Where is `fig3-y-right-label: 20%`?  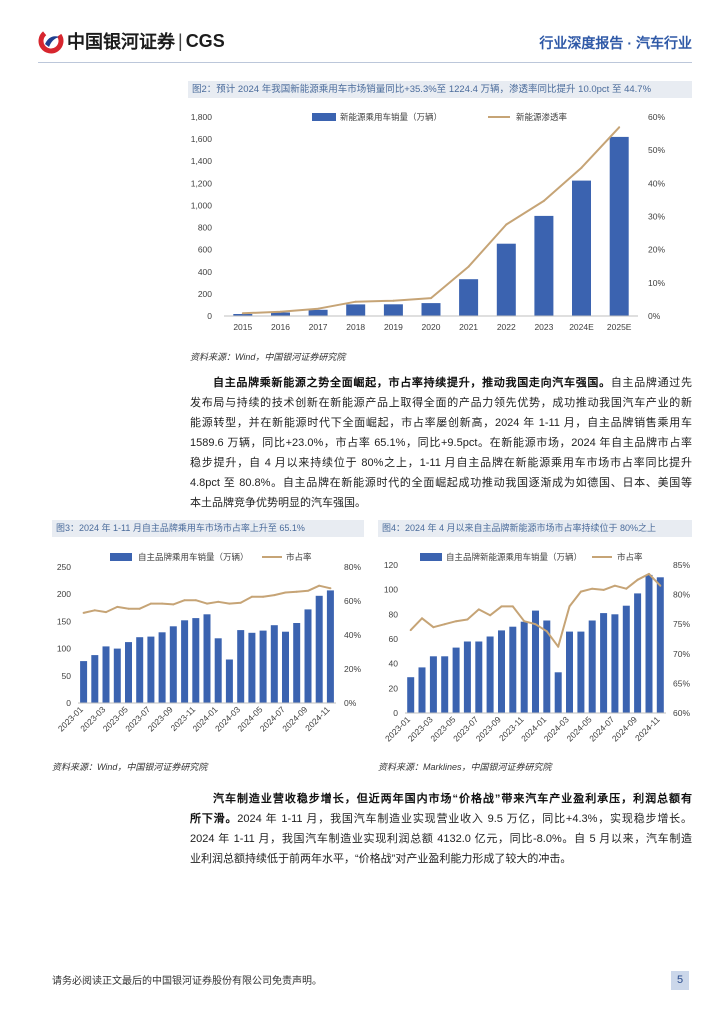
fig3-y-right-label: 20% is located at coordinates (352, 669).